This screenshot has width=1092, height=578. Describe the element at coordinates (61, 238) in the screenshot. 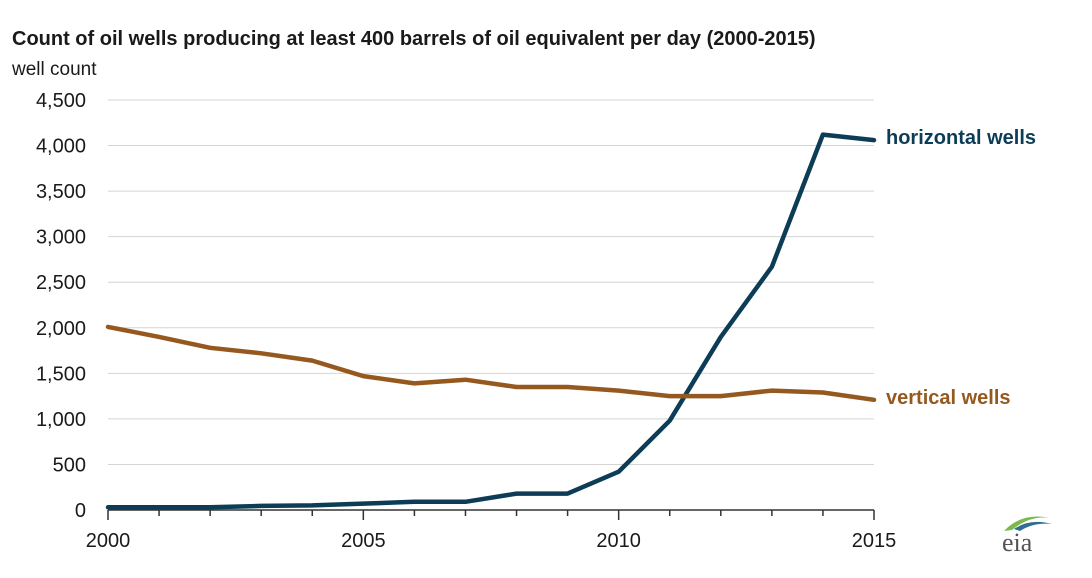

I see `y-tick-label: 3,000` at that location.